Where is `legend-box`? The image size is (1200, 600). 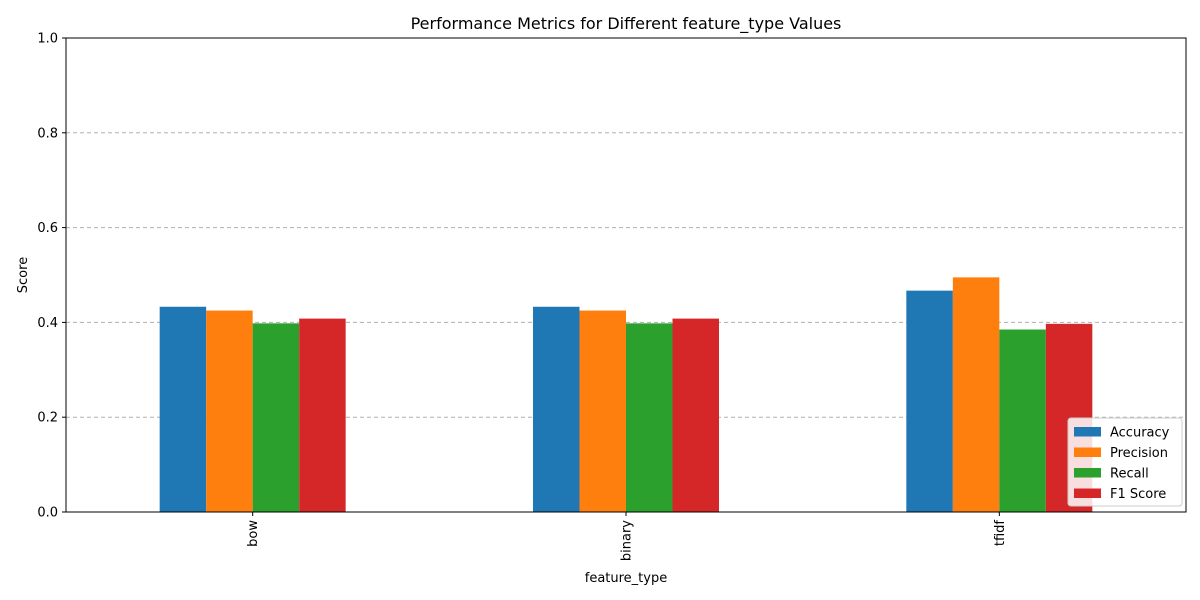
legend-box is located at coordinates (1125, 462).